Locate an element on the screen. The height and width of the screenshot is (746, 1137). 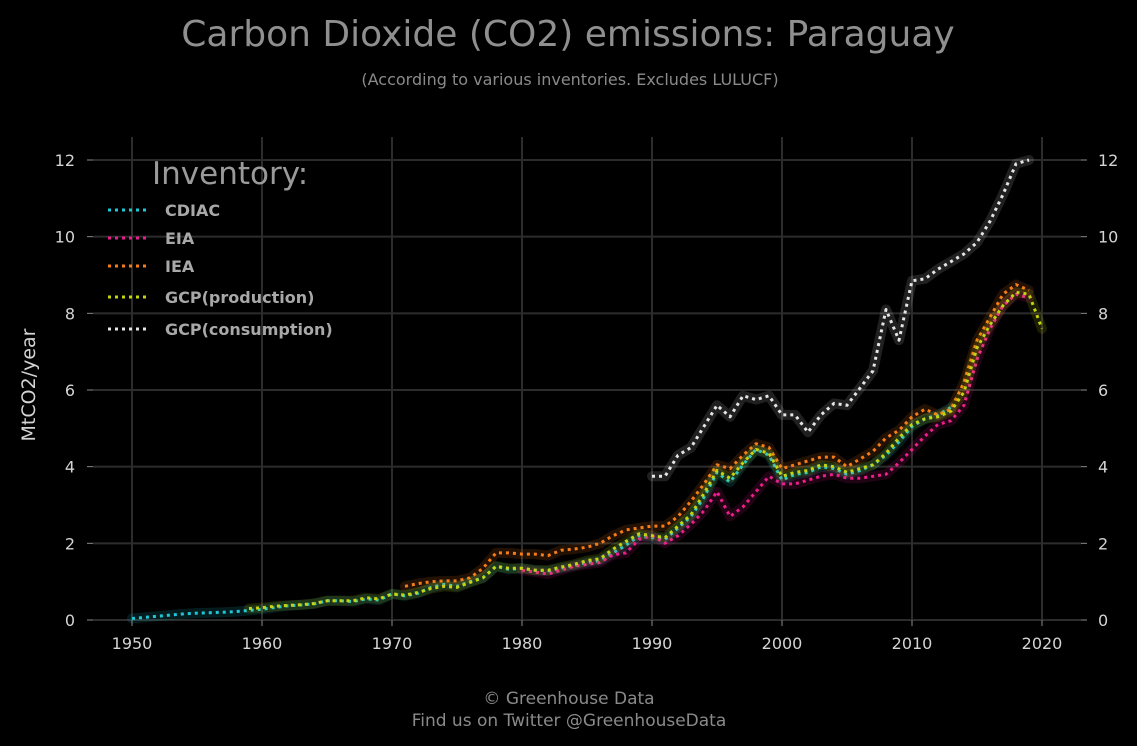
y-axis-left: 0 2 4 6 8 10 12 is located at coordinates (74, 390).